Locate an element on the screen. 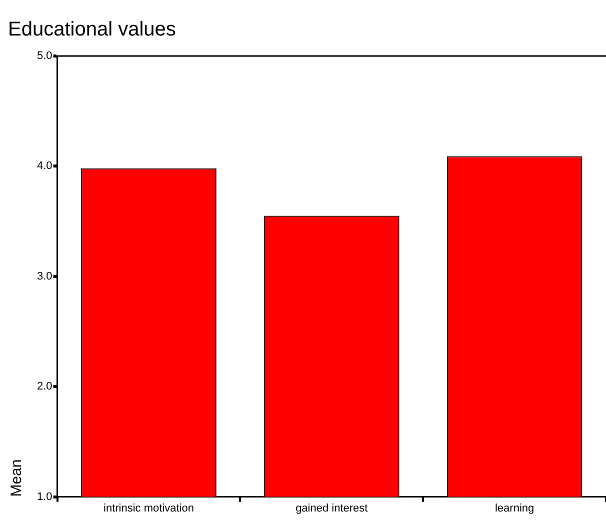 Image resolution: width=606 pixels, height=521 pixels. y-axis-title: Mean is located at coordinates (17, 478).